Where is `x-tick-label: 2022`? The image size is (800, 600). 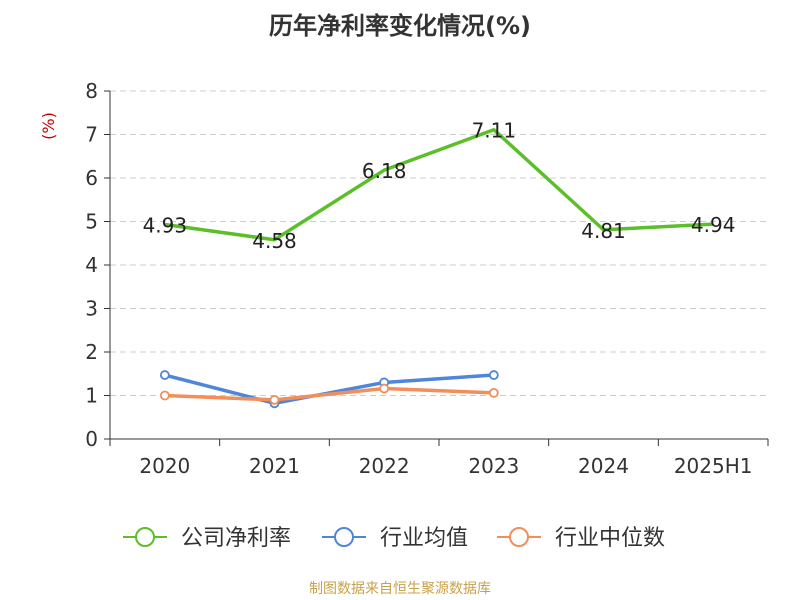 x-tick-label: 2022 is located at coordinates (384, 466).